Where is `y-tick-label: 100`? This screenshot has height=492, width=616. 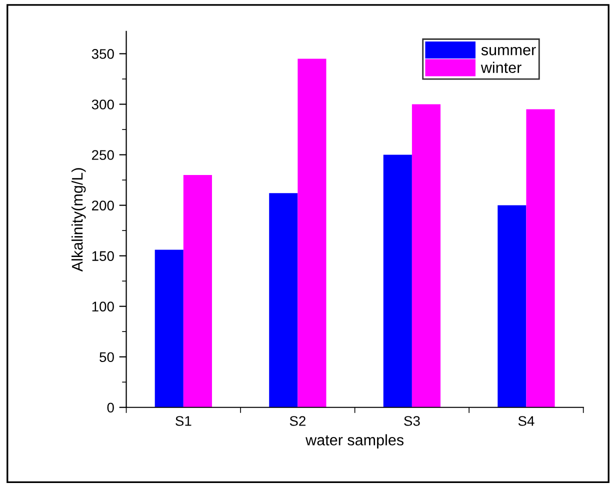 y-tick-label: 100 is located at coordinates (103, 307).